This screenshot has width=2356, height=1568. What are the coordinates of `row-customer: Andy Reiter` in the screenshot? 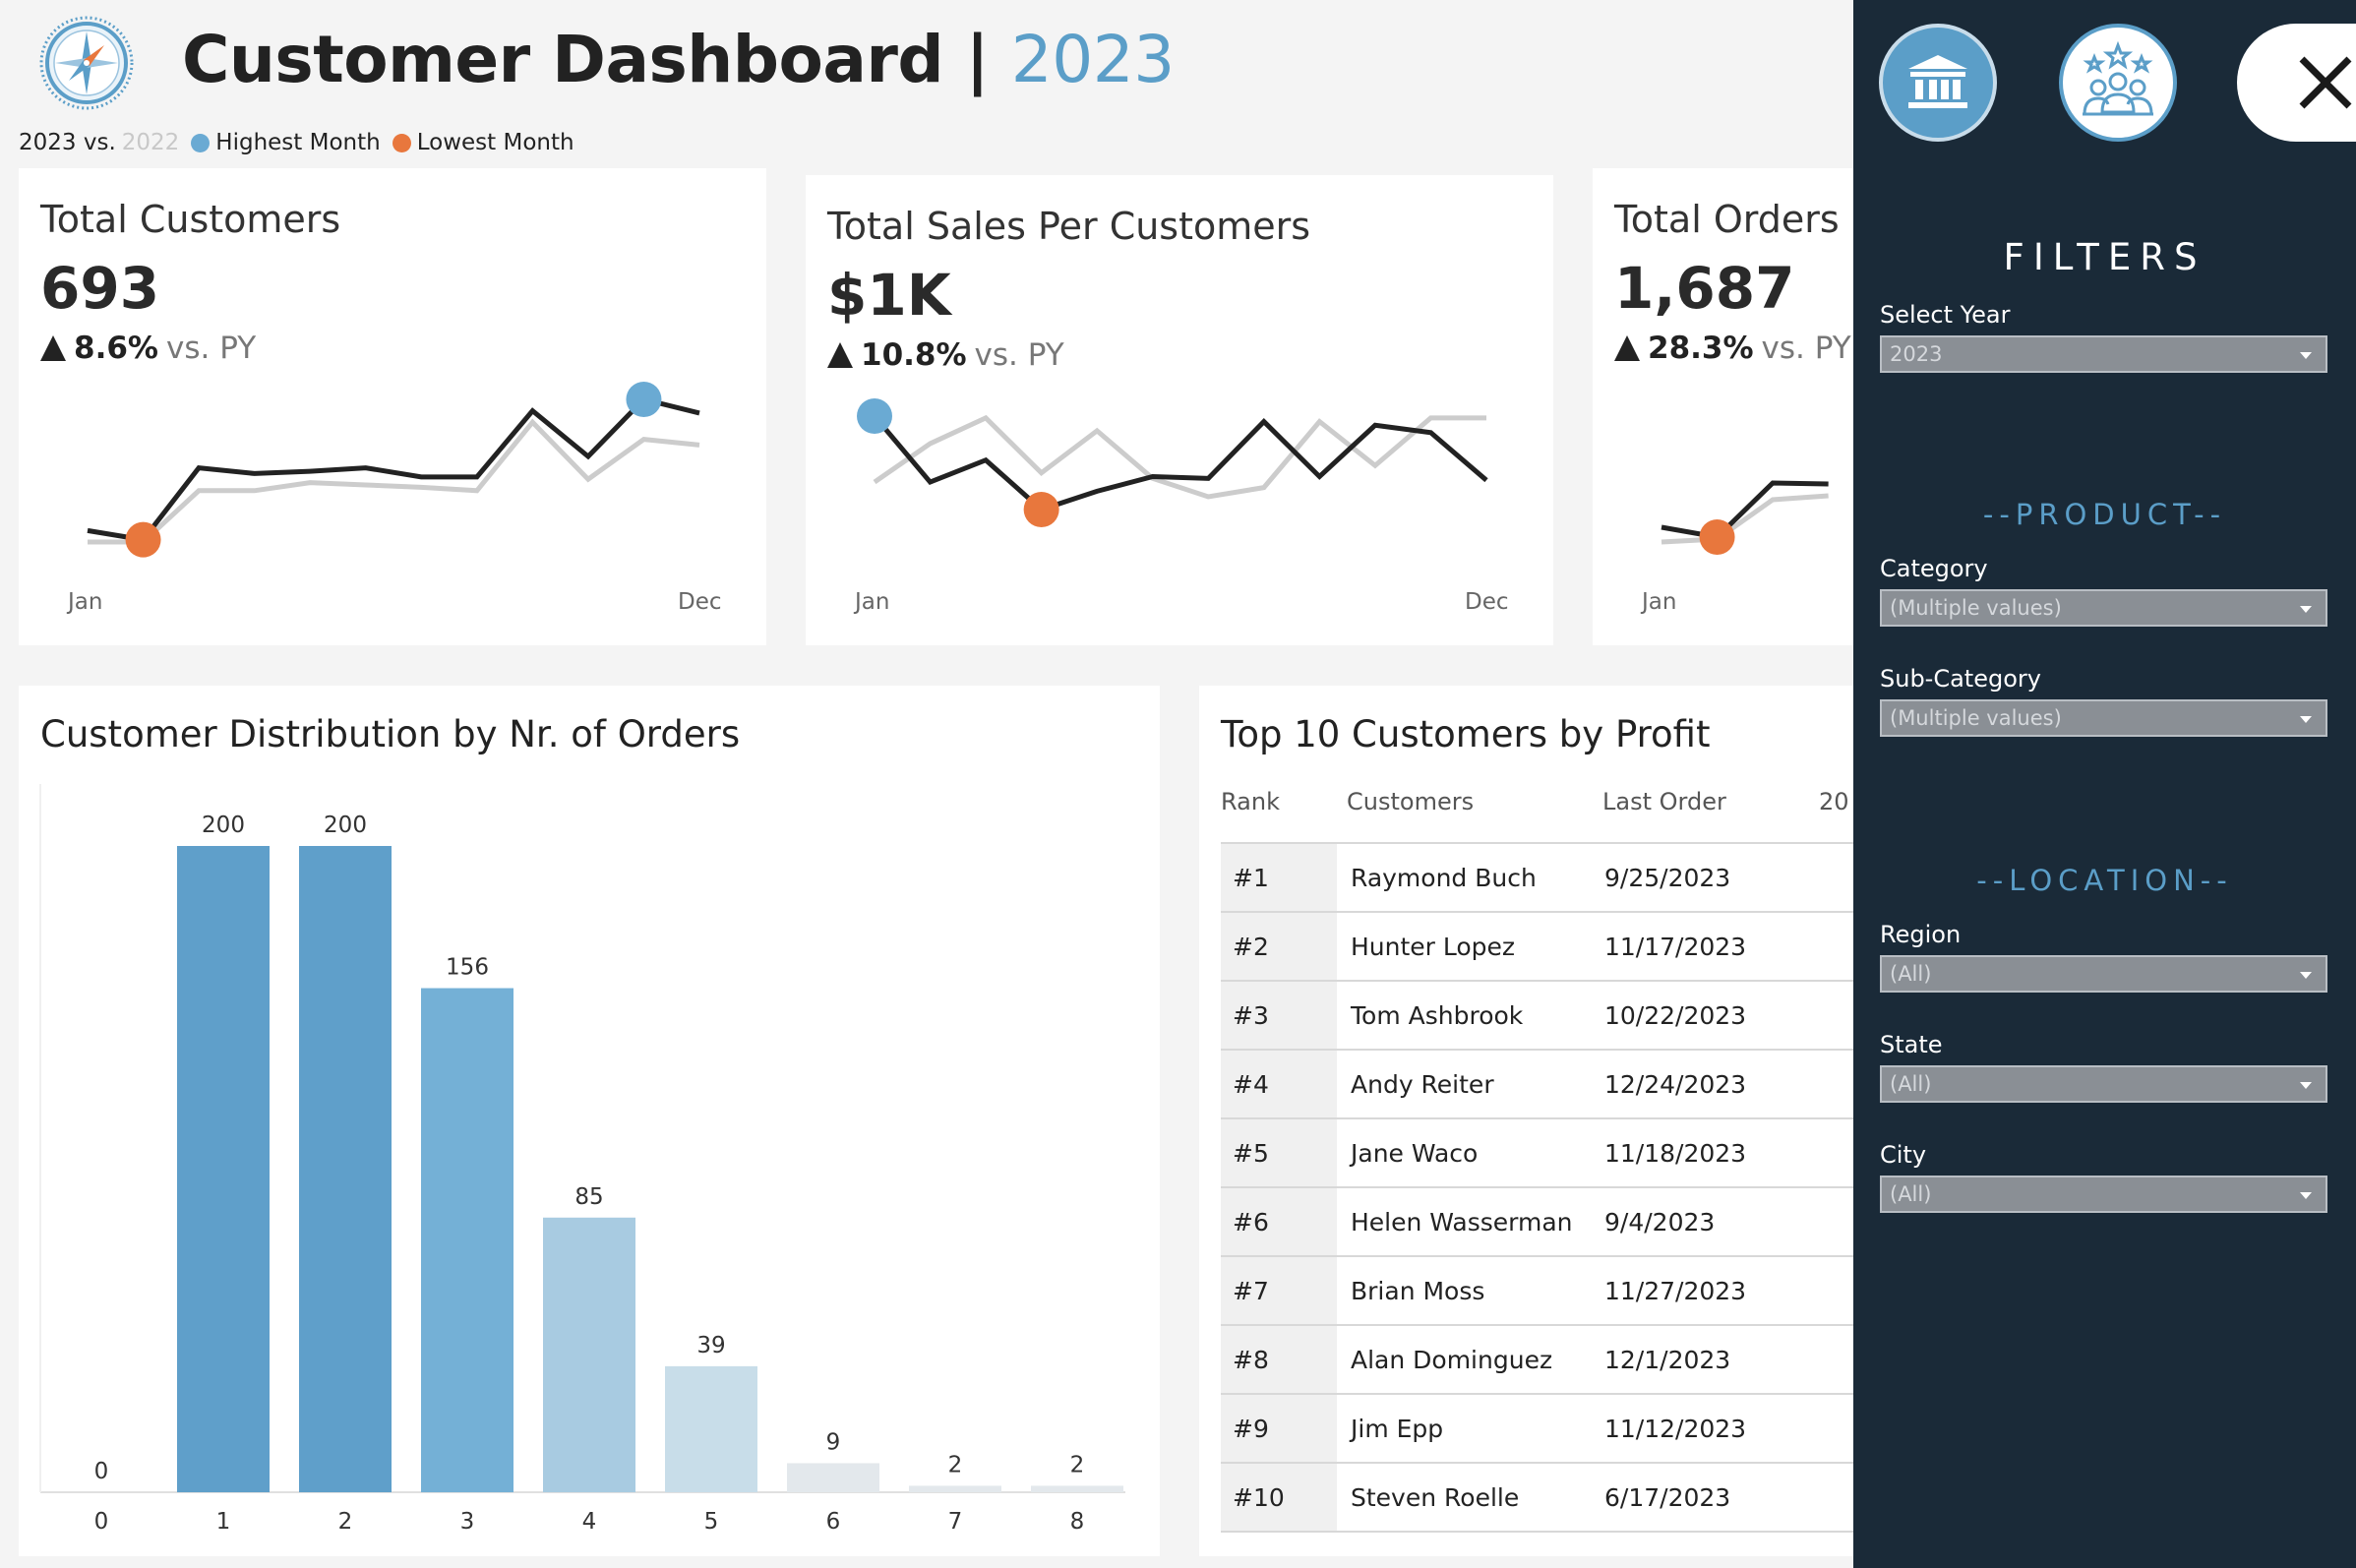 It's located at (1422, 1084).